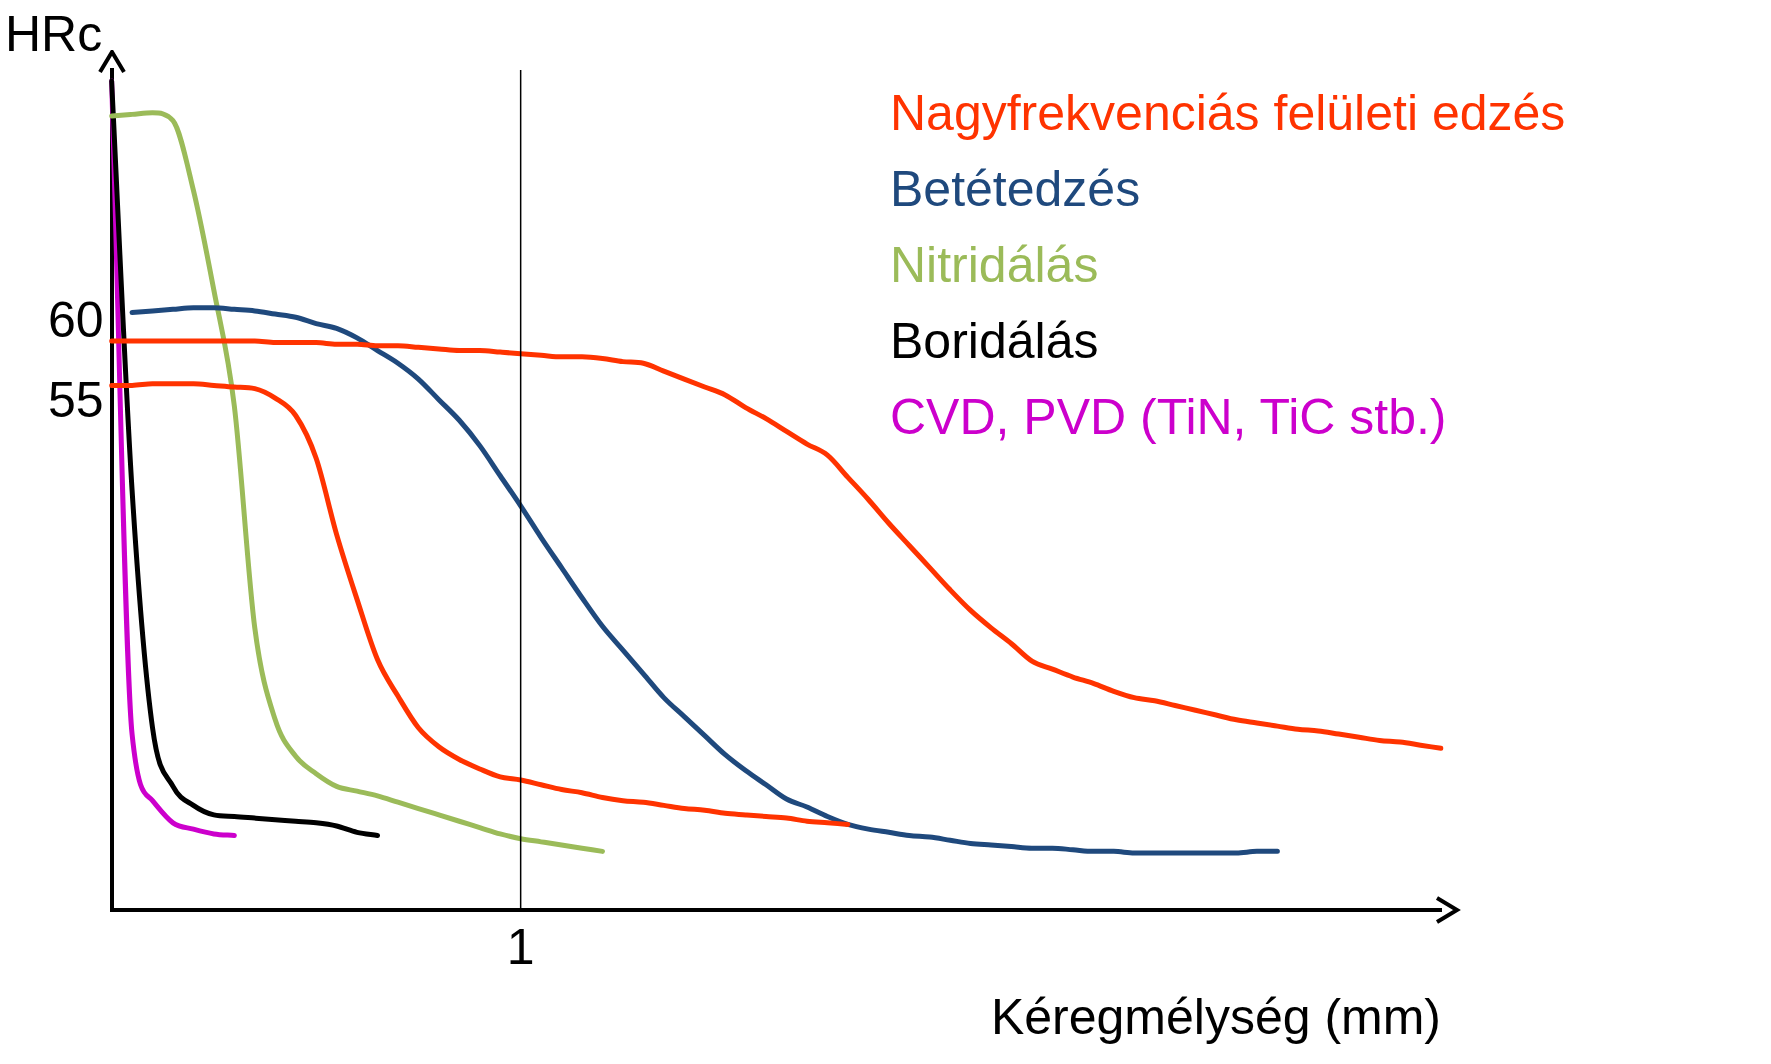 The image size is (1771, 1064). I want to click on text: Nagyfrekvenciás felületi edzés, so click(1228, 113).